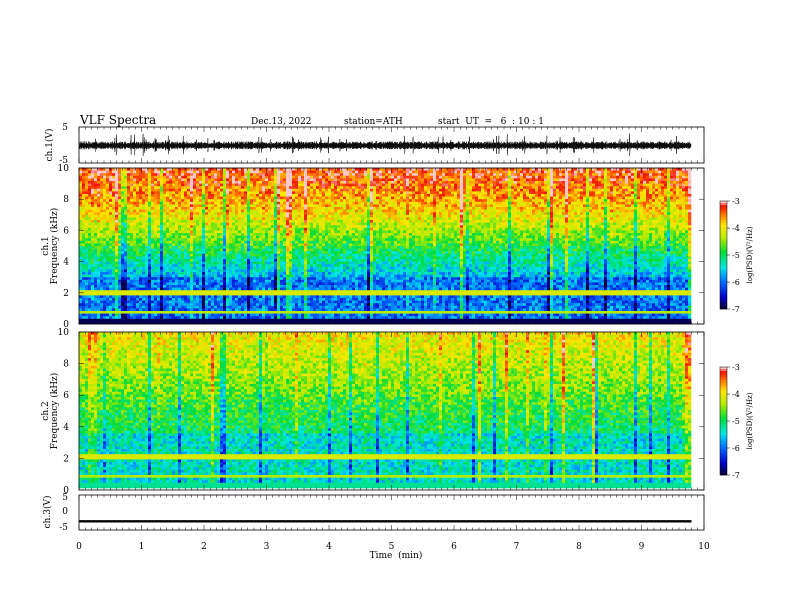 The height and width of the screenshot is (612, 792). I want to click on ch1-wave-ylabel: ch.1(V), so click(49, 145).